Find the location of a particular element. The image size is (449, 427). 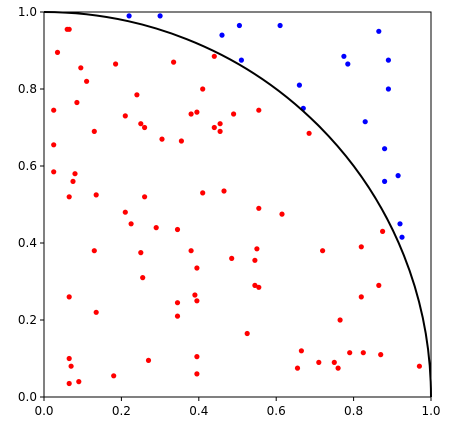

y-tick-label: 0.8 is located at coordinates (27, 89).